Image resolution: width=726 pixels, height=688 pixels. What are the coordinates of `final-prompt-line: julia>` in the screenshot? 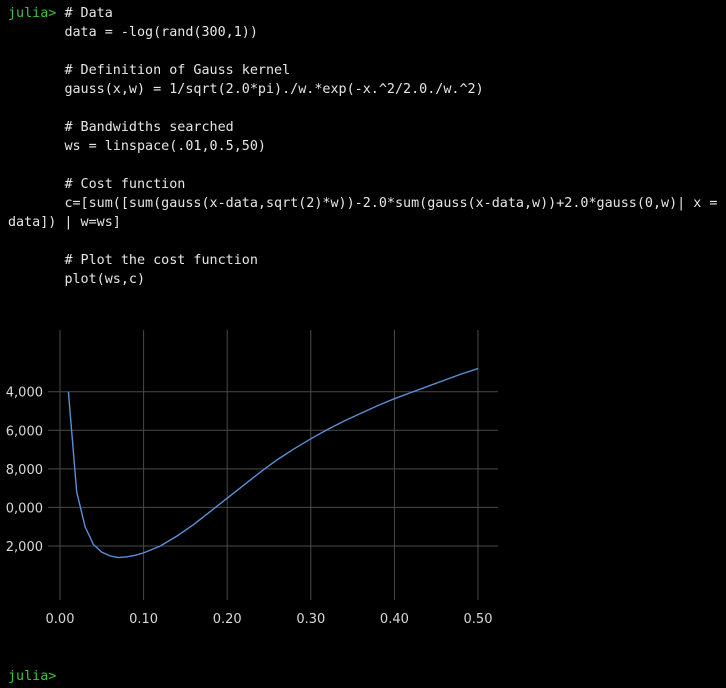 It's located at (32, 676).